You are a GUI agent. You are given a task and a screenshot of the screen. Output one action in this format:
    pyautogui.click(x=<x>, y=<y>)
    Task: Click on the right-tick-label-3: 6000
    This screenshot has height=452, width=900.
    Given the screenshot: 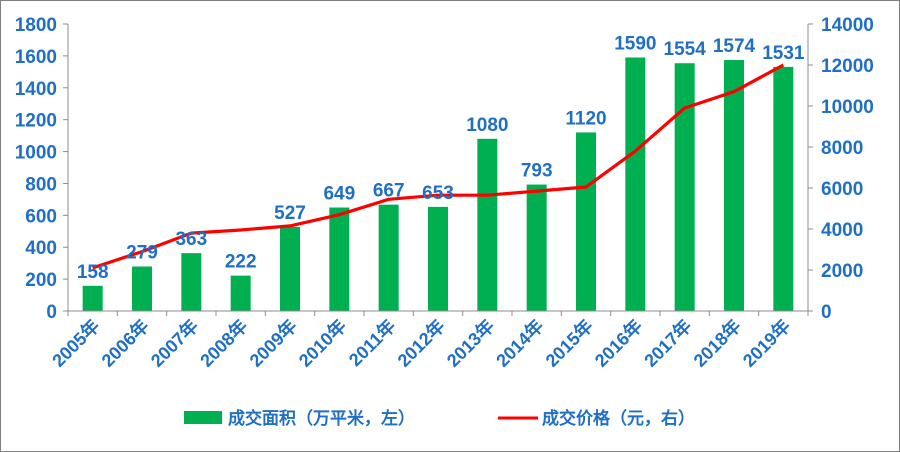 What is the action you would take?
    pyautogui.click(x=842, y=189)
    